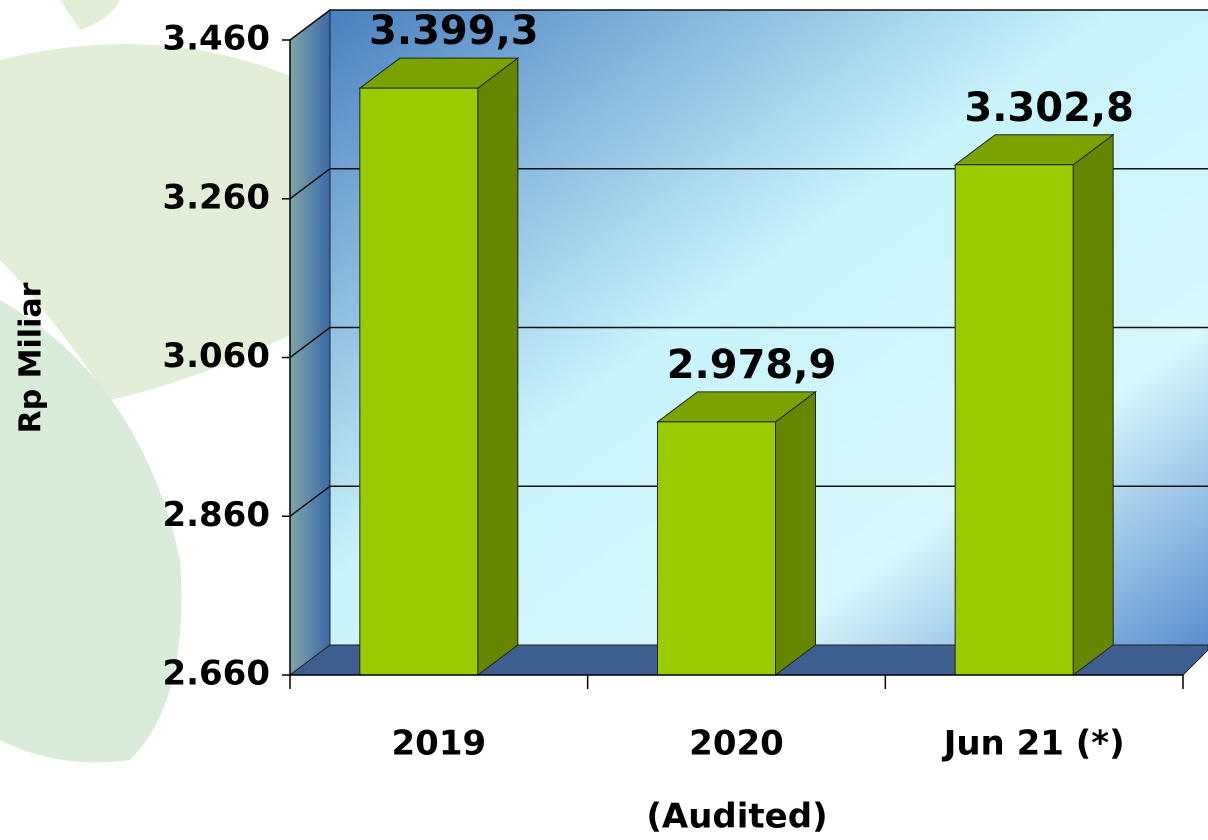  Describe the element at coordinates (216, 39) in the screenshot. I see `y-tick-label: 3.460` at that location.